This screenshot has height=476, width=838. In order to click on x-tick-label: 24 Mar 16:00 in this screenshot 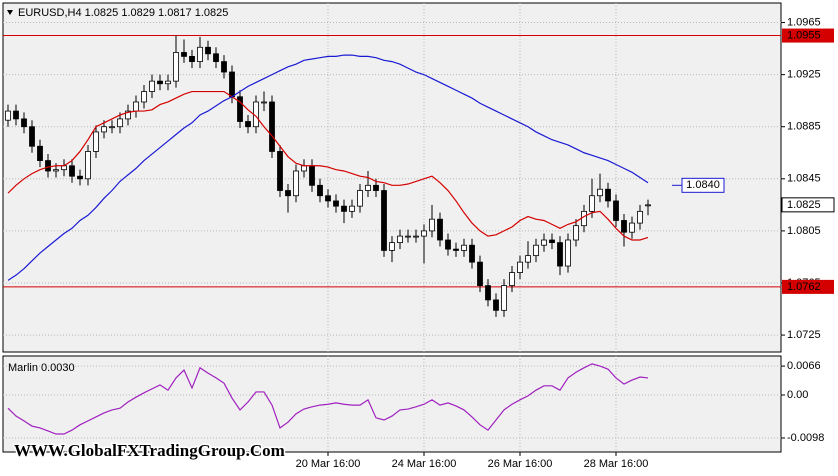, I will do `click(424, 464)`.